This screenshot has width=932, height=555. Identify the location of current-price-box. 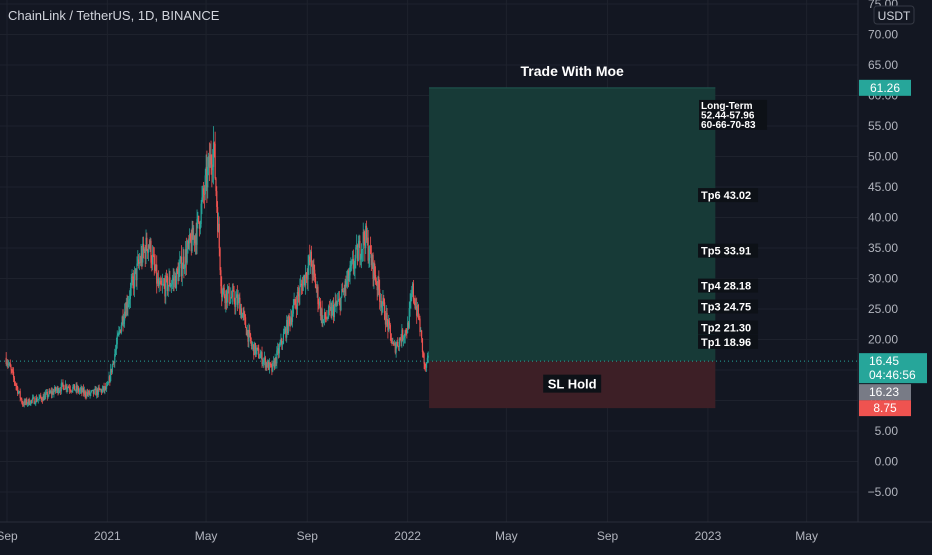
(893, 368).